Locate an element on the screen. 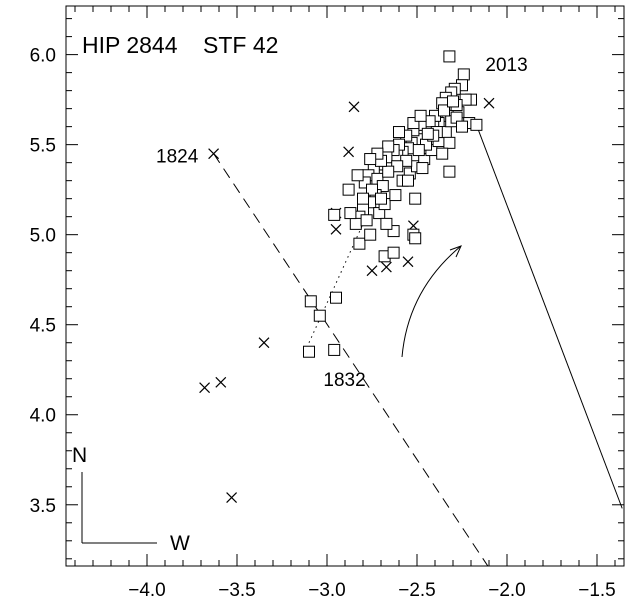  y-tick-label: 6.0 is located at coordinates (43, 56).